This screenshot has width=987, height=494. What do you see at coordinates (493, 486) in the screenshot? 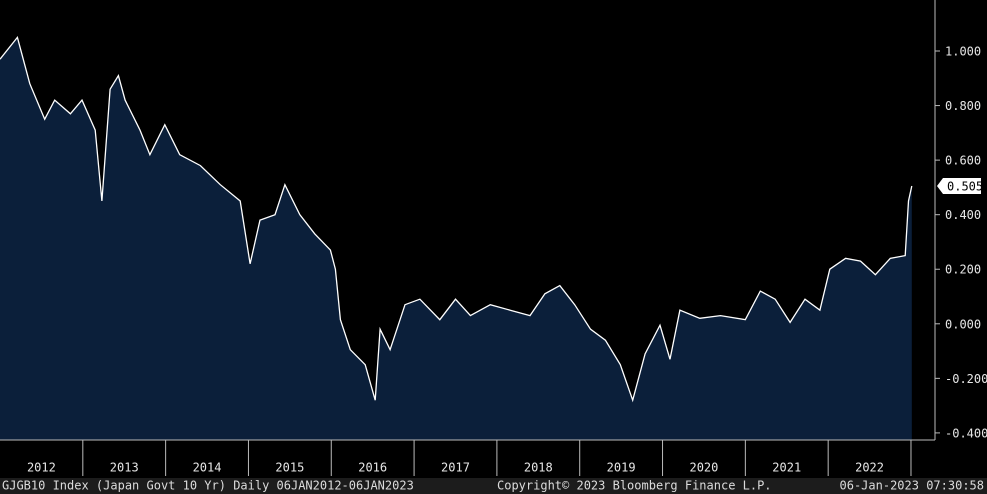
I see `footer-bar` at bounding box center [493, 486].